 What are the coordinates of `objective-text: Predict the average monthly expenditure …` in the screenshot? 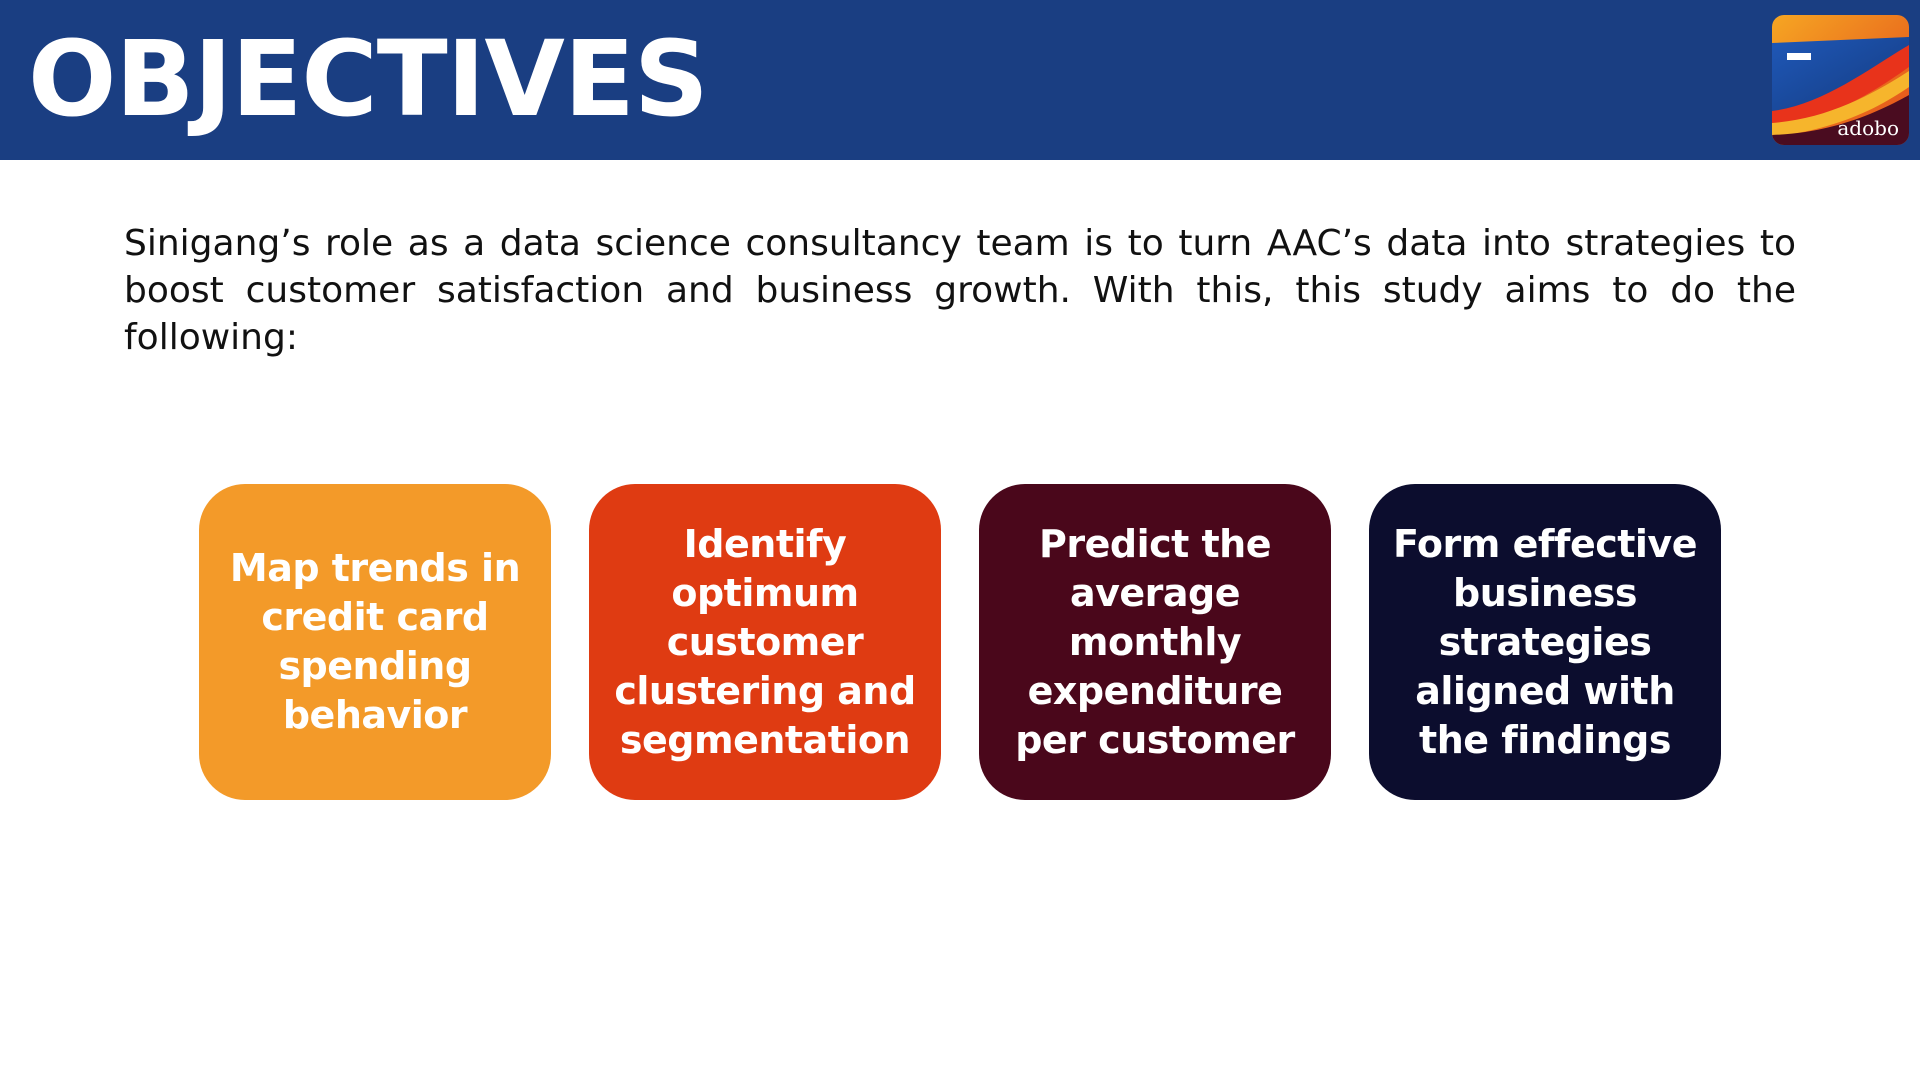 It's located at (1155, 641).